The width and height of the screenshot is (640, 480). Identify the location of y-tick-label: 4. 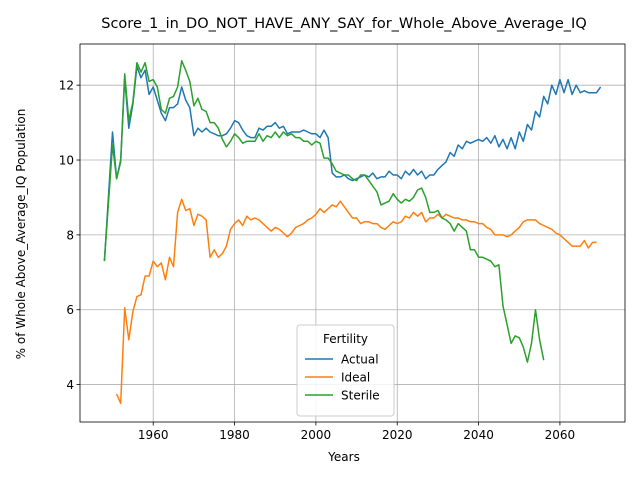
(70, 385).